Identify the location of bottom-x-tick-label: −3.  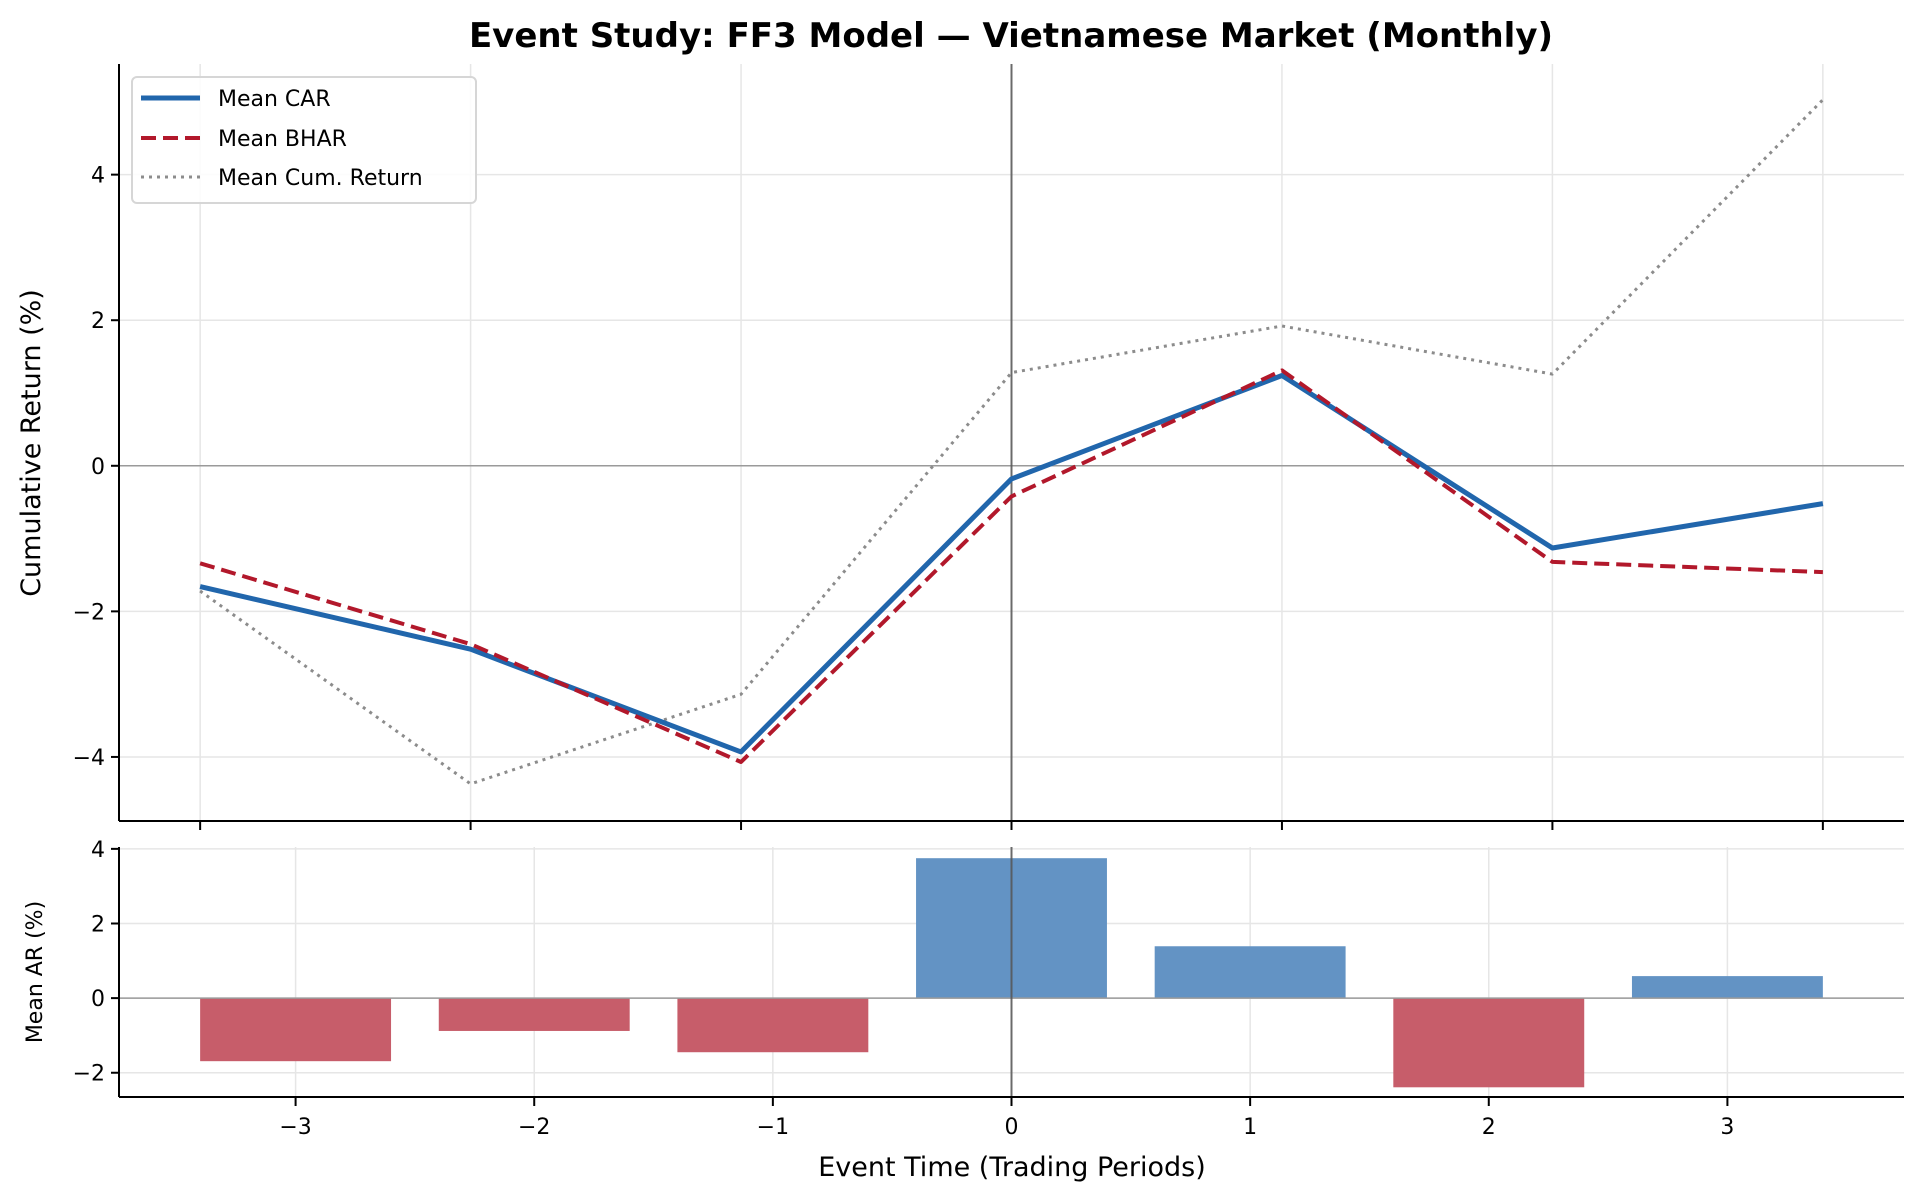
(295, 1127).